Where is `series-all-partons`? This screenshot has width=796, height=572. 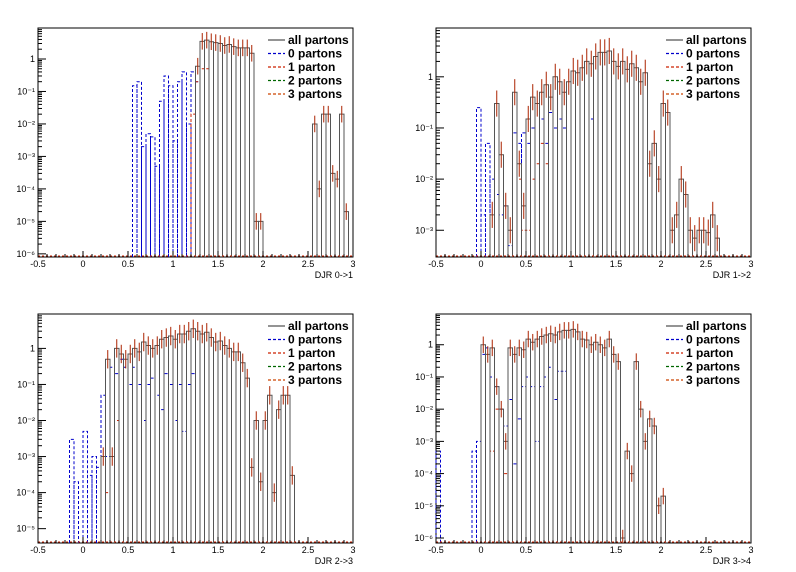 series-all-partons is located at coordinates (573, 432).